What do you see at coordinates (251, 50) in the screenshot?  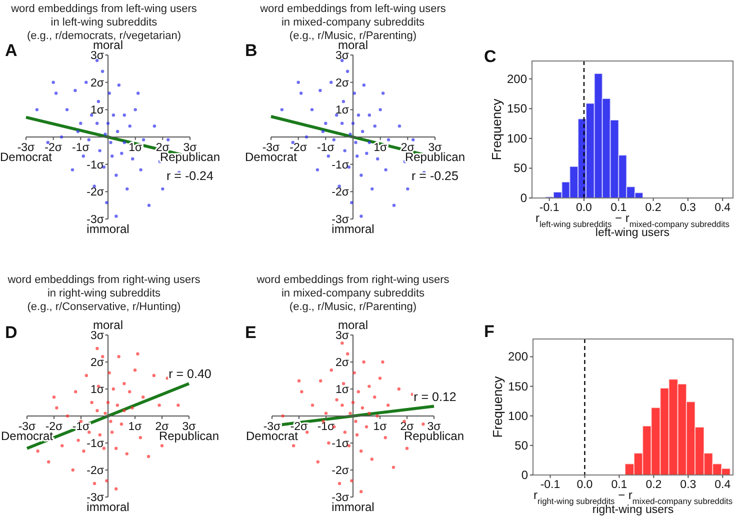 I see `text: B` at bounding box center [251, 50].